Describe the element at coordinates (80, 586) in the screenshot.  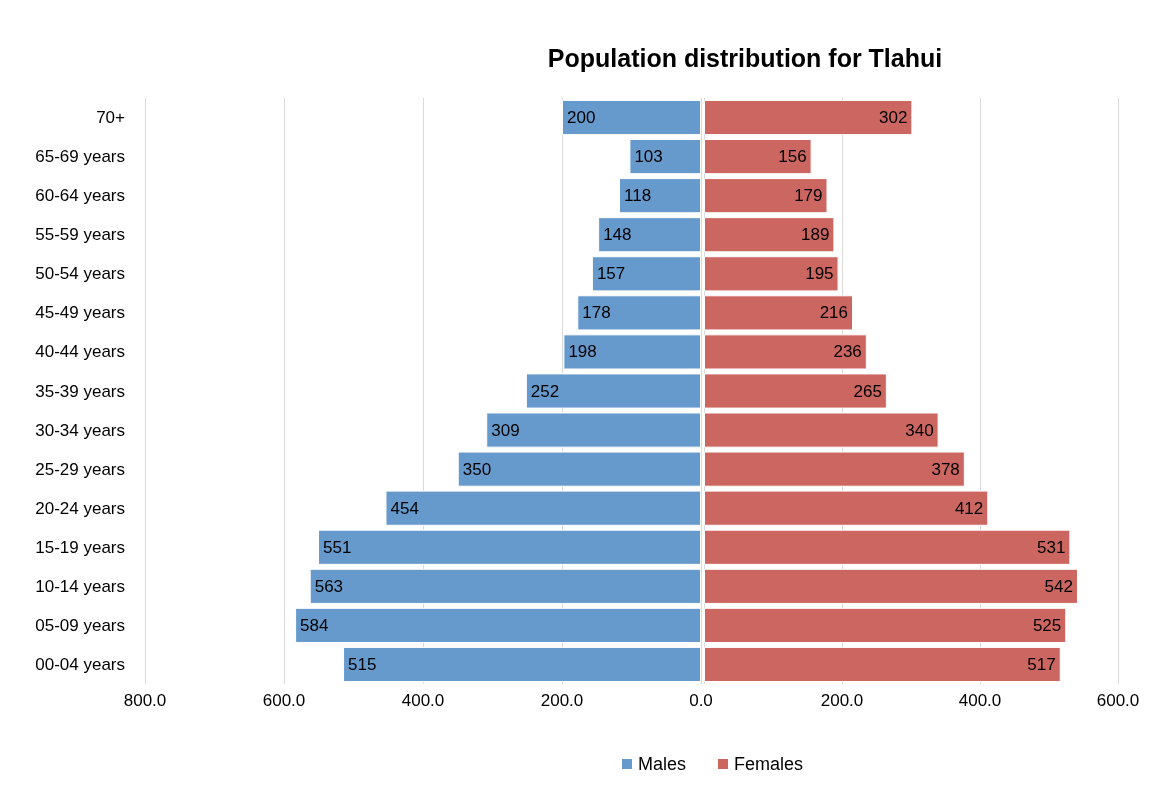
I see `y-tick-label: 10-14 years` at that location.